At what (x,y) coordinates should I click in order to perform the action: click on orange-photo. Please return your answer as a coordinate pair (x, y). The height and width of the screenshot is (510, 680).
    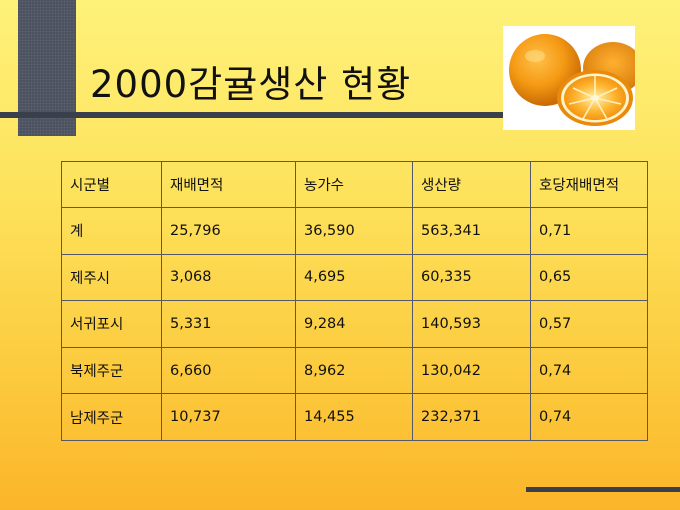
    Looking at the image, I should click on (573, 78).